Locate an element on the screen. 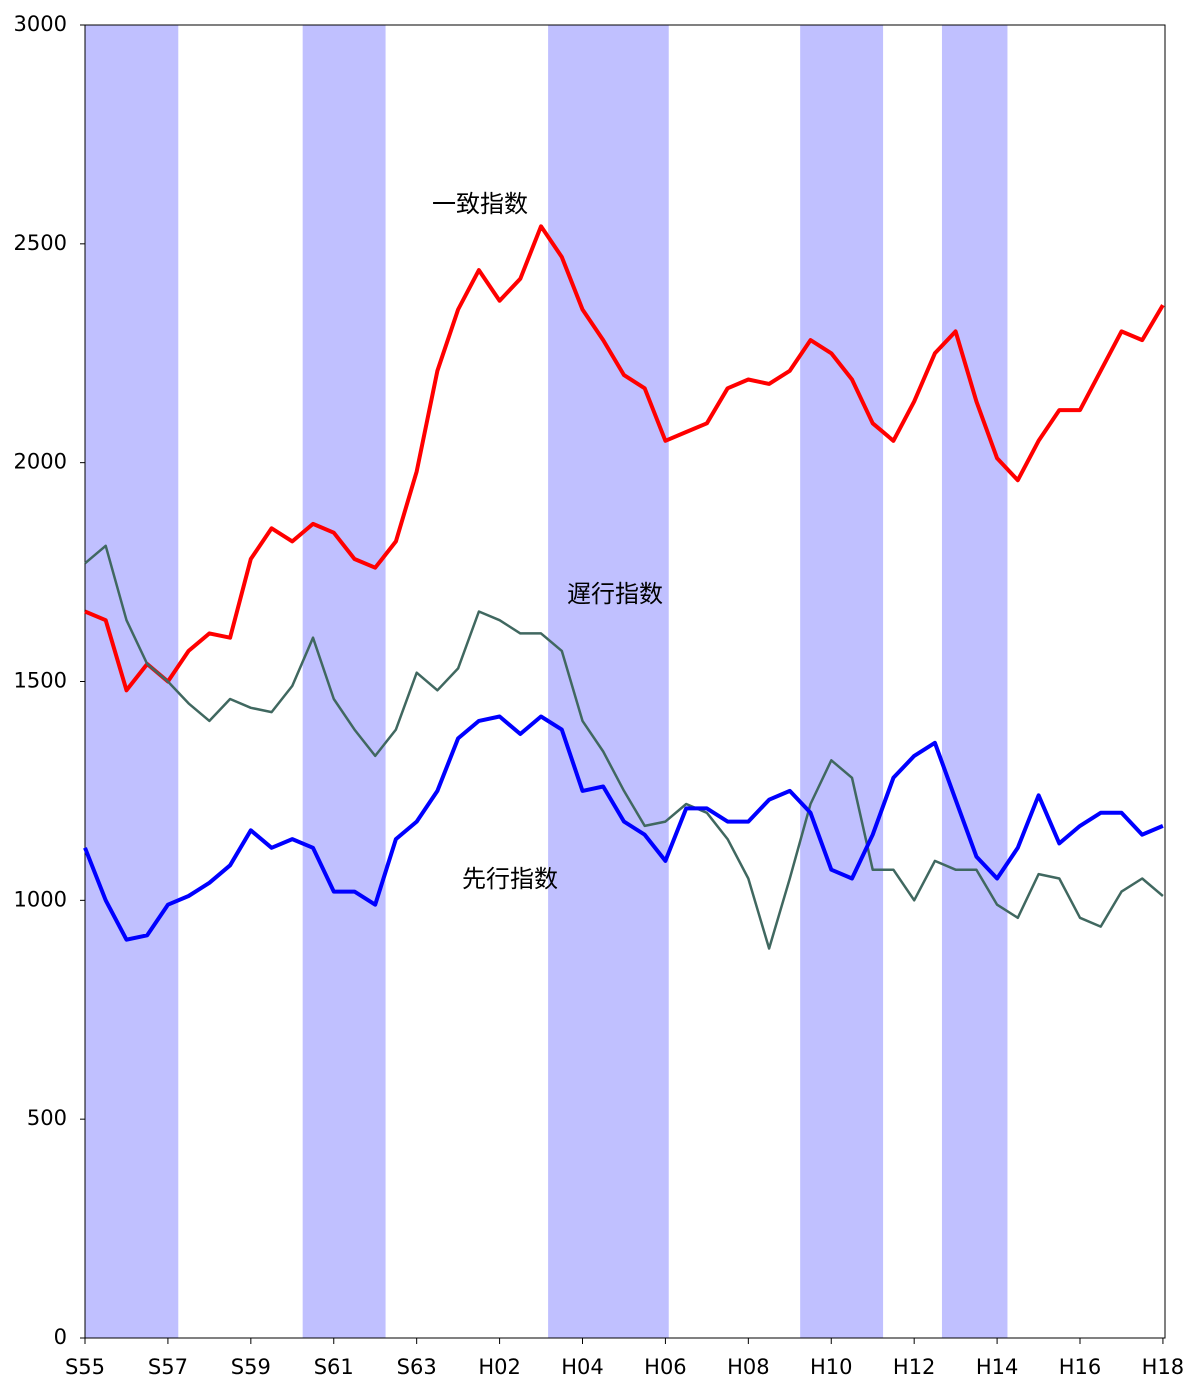 The height and width of the screenshot is (1384, 1190). series-label: 先行指数 is located at coordinates (510, 879).